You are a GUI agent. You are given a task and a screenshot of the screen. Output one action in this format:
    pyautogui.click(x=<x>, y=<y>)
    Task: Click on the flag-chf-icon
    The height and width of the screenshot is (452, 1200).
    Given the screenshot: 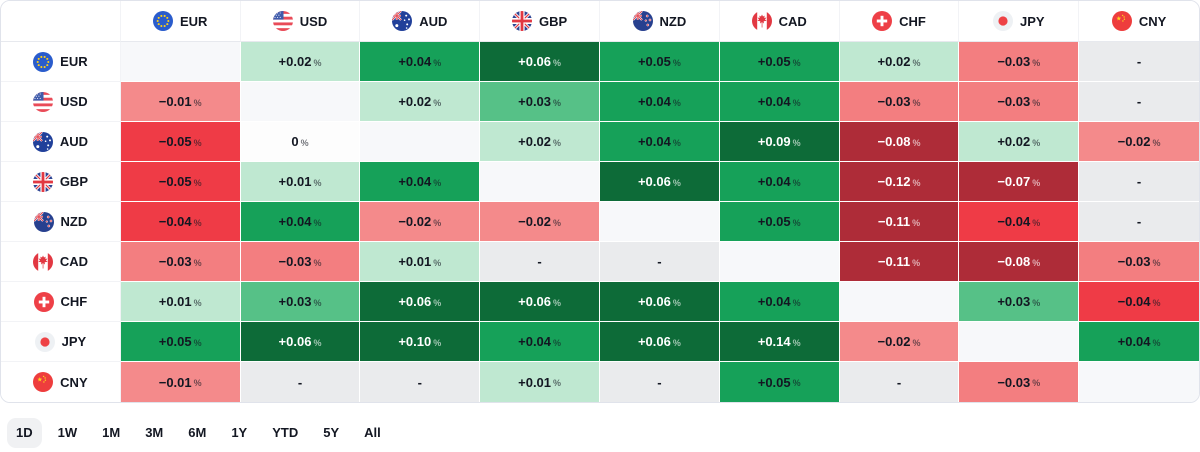 What is the action you would take?
    pyautogui.click(x=43, y=301)
    